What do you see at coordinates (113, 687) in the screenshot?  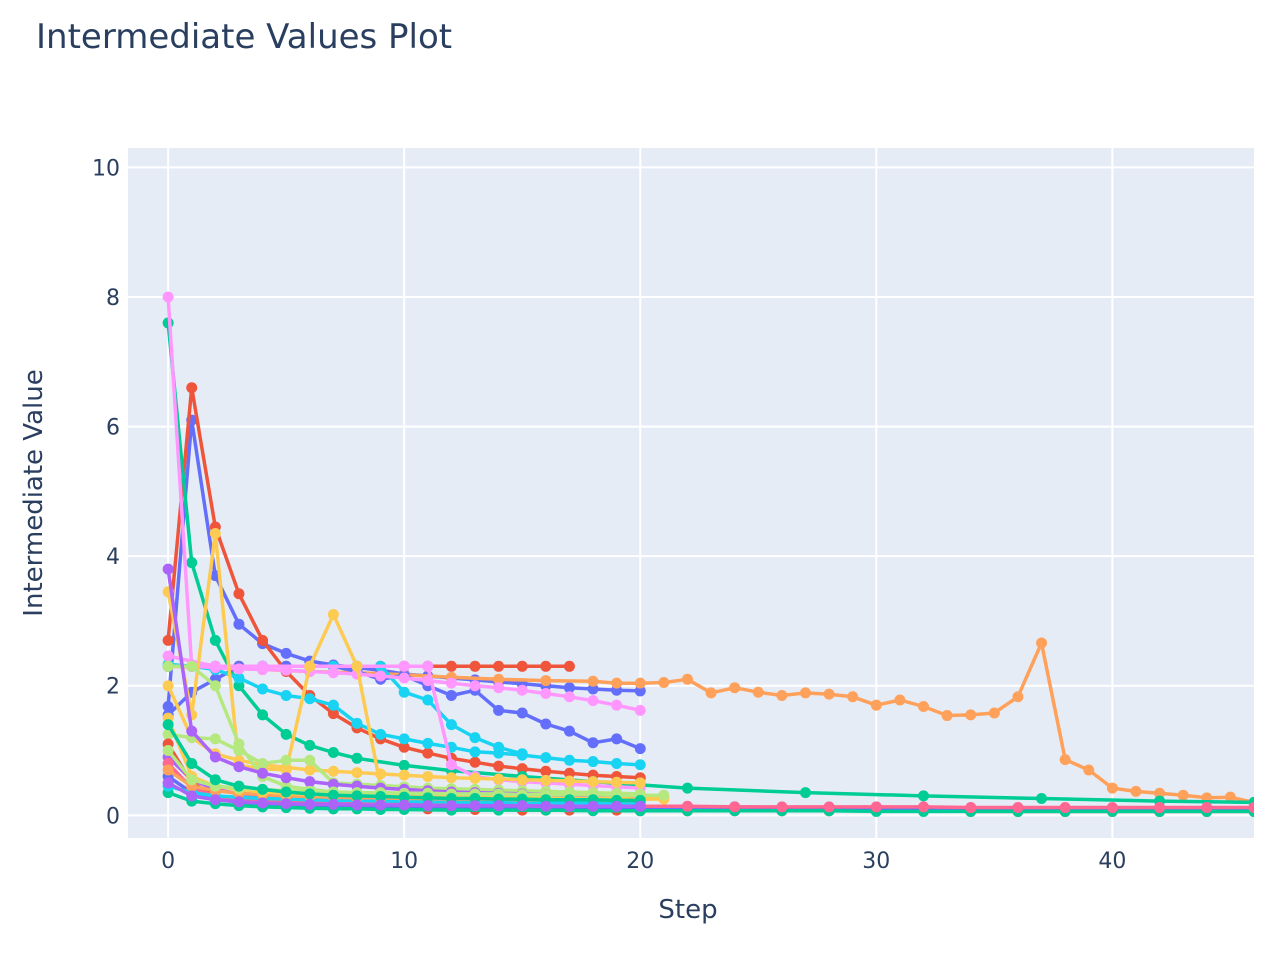 I see `y-tick-label: 2` at bounding box center [113, 687].